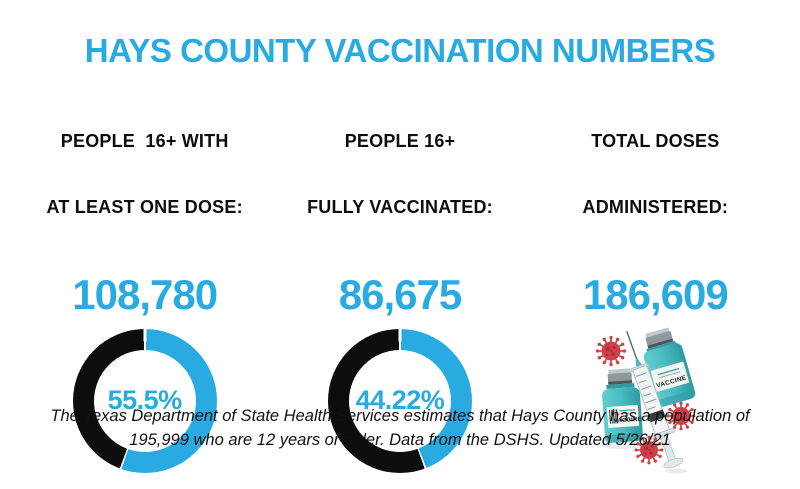 The height and width of the screenshot is (489, 800). What do you see at coordinates (676, 471) in the screenshot?
I see `shadow` at bounding box center [676, 471].